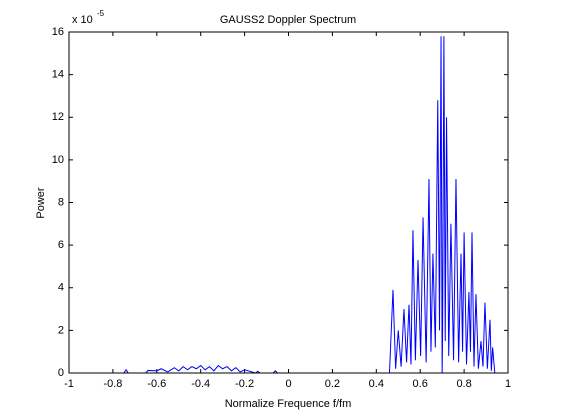 The height and width of the screenshot is (420, 561). What do you see at coordinates (463, 384) in the screenshot?
I see `x-tick-label: 0.8` at bounding box center [463, 384].